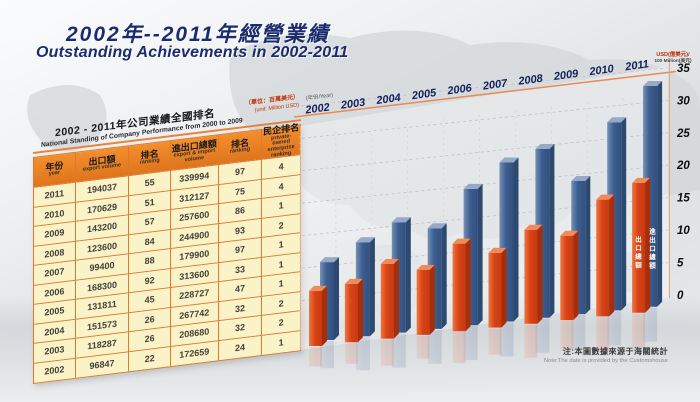 The width and height of the screenshot is (700, 402). Describe the element at coordinates (198, 34) in the screenshot. I see `page-title-zh: 2002年--2011年經營業績` at that location.